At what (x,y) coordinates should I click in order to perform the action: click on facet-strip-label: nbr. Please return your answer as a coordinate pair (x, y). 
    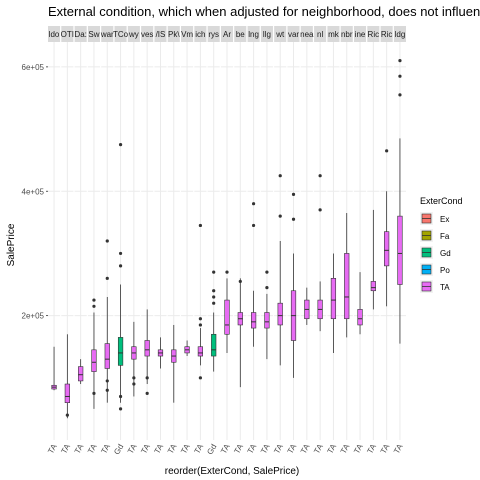
    Looking at the image, I should click on (347, 34).